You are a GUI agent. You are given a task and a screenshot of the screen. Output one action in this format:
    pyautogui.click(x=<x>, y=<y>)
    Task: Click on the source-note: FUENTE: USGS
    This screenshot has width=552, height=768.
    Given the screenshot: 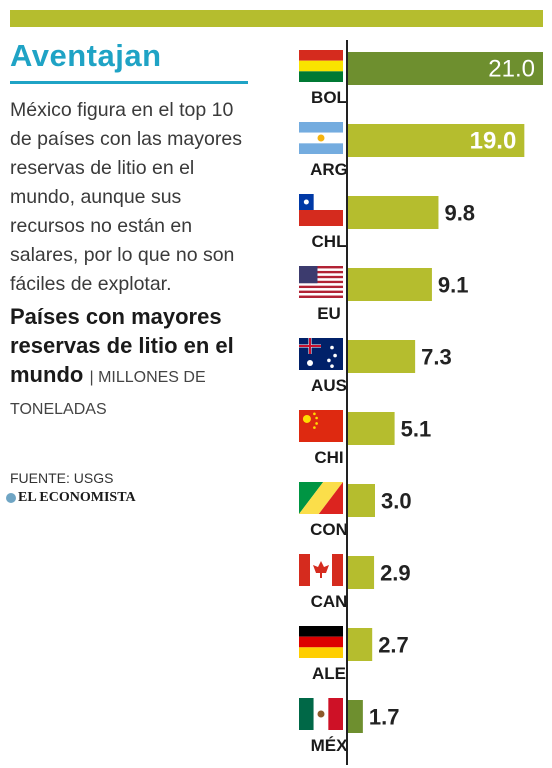 What is the action you would take?
    pyautogui.click(x=62, y=478)
    